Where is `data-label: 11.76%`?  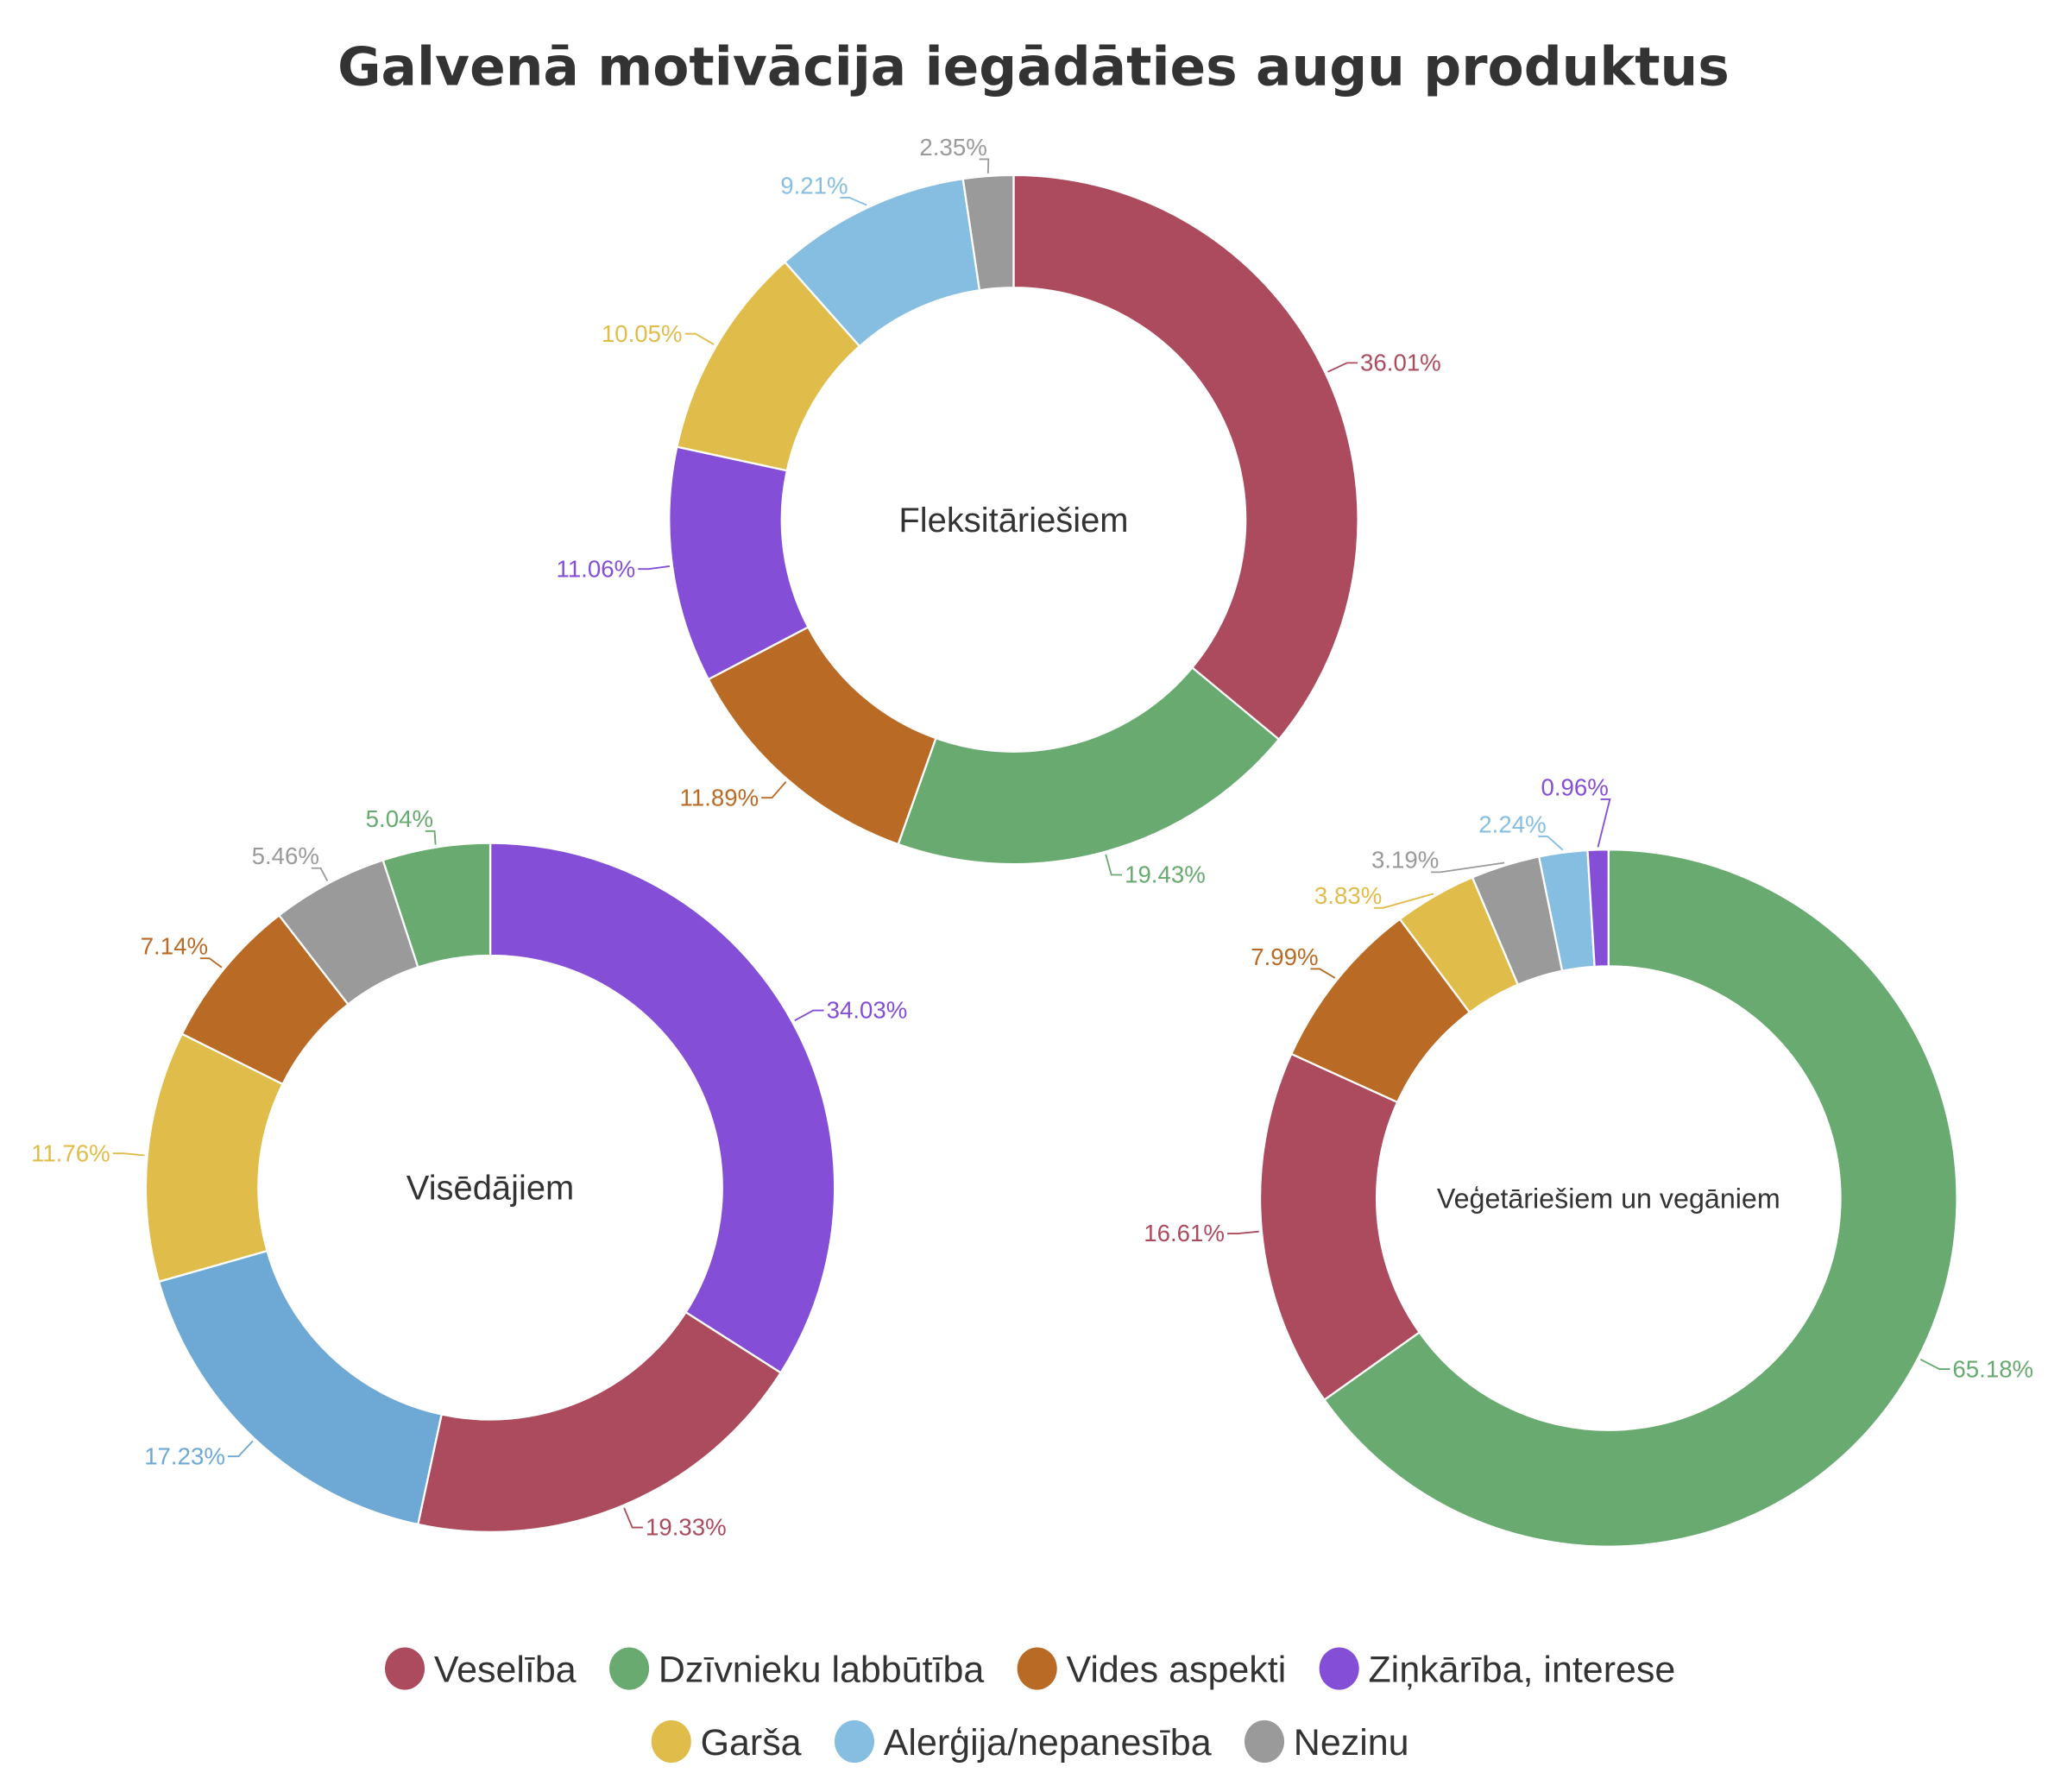 data-label: 11.76% is located at coordinates (70, 1152).